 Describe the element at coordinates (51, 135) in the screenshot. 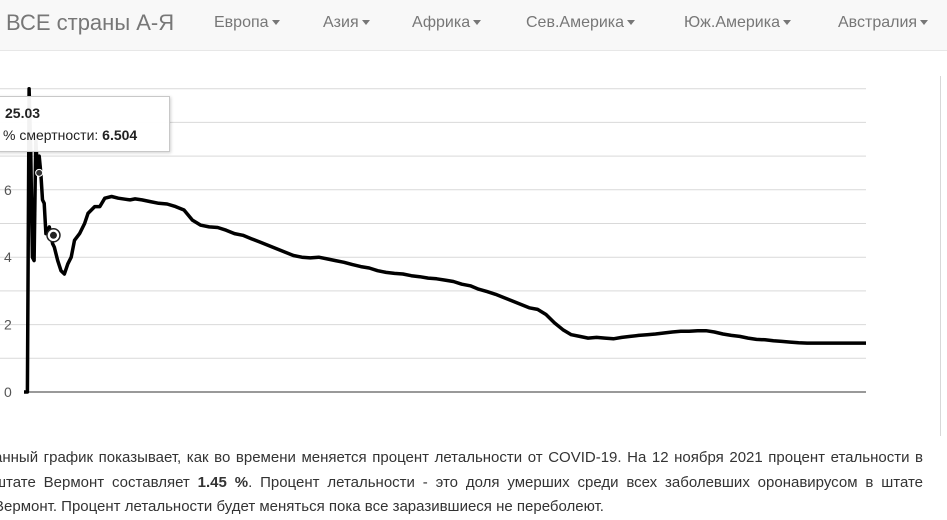

I see `tooltip-label: % смертности:` at that location.